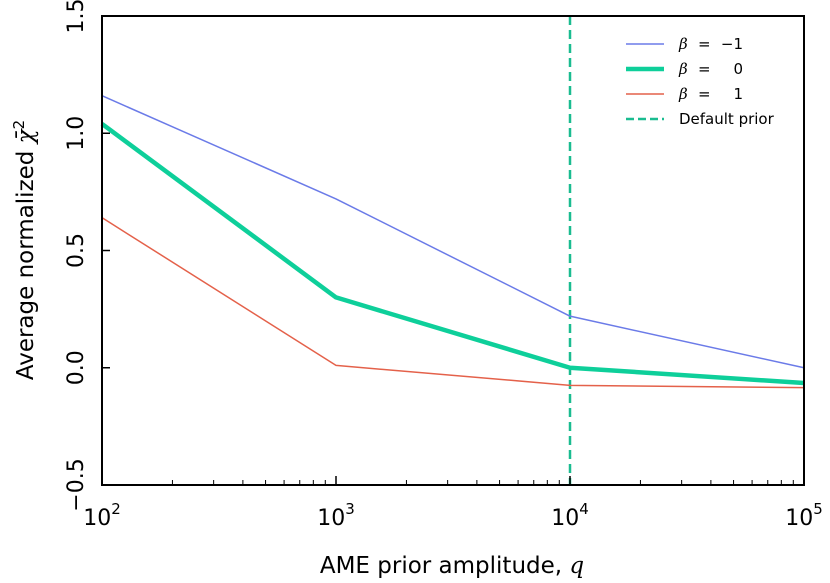  What do you see at coordinates (710, 44) in the screenshot?
I see `legend-label-0: β = −1` at bounding box center [710, 44].